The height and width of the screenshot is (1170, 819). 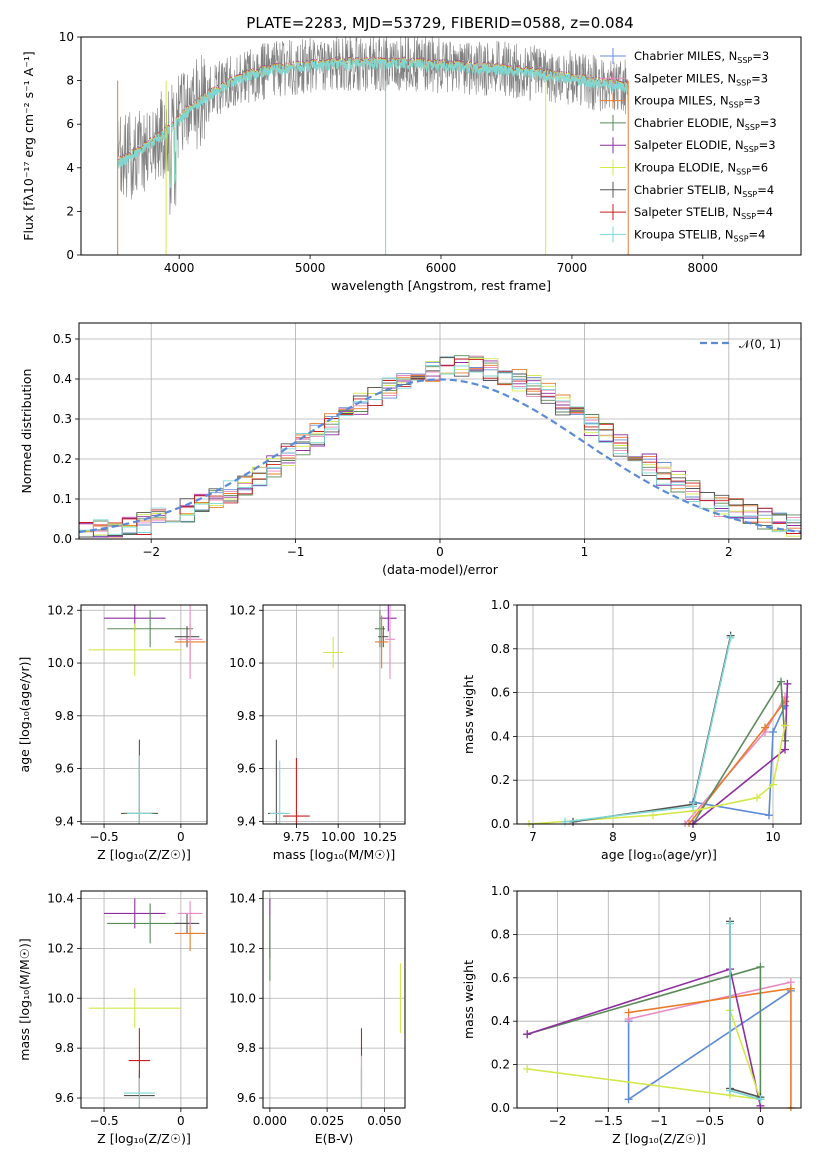 What do you see at coordinates (246, 1048) in the screenshot?
I see `y-tick-label: 9.8` at bounding box center [246, 1048].